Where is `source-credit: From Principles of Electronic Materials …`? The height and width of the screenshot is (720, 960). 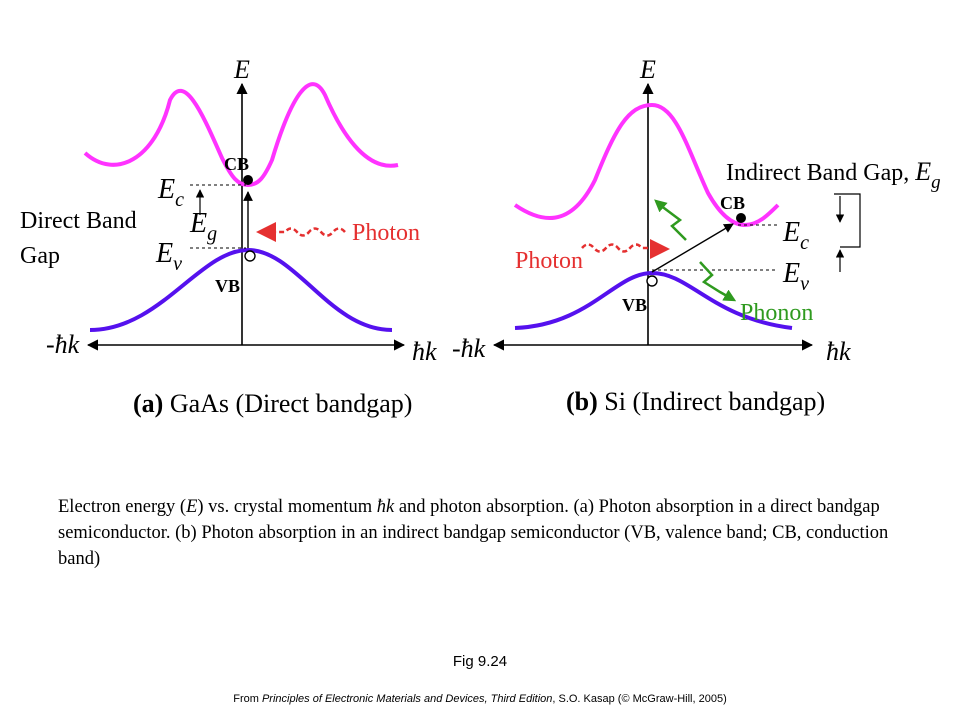 source-credit: From Principles of Electronic Materials … is located at coordinates (480, 699).